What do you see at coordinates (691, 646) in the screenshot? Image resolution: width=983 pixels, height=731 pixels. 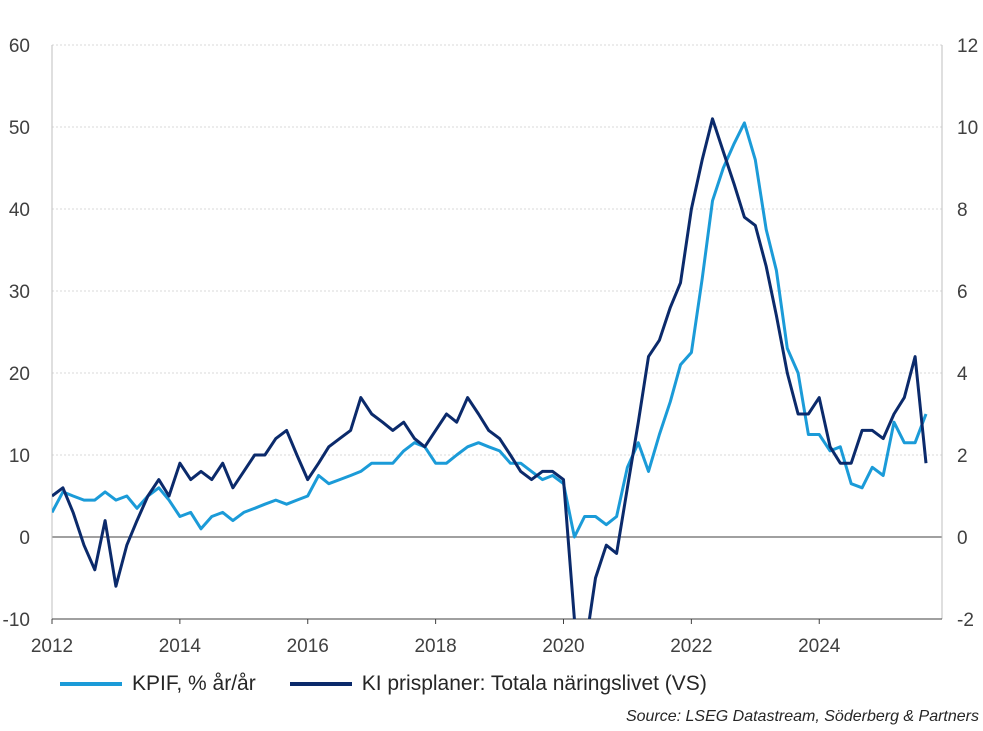 I see `x-tick-label: 2022` at bounding box center [691, 646].